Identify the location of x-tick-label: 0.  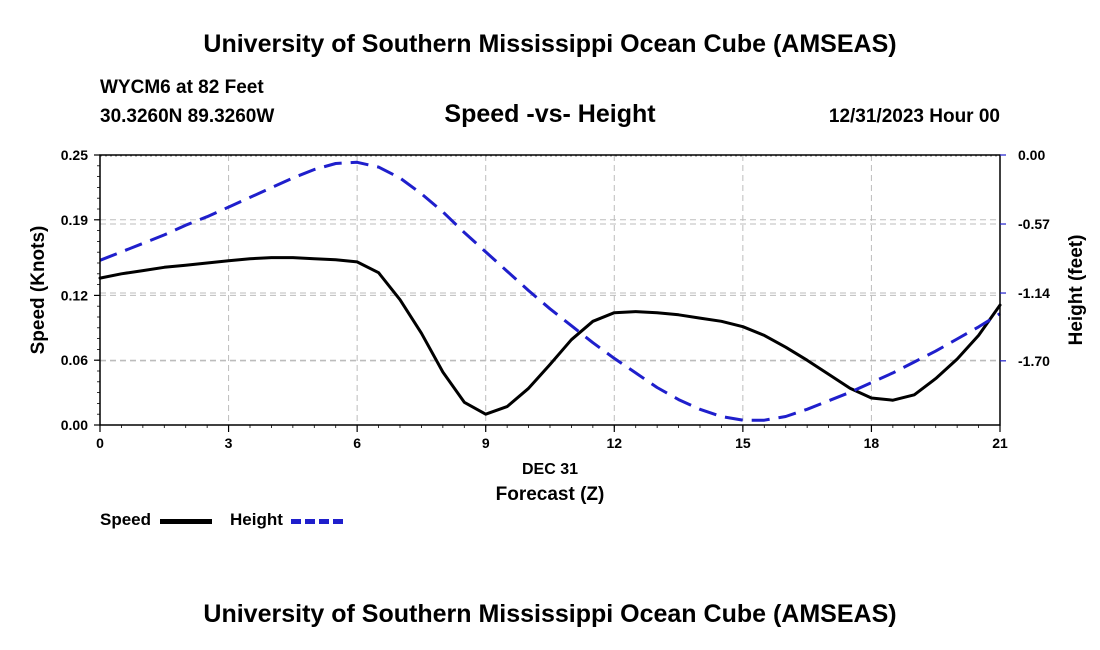
(100, 443).